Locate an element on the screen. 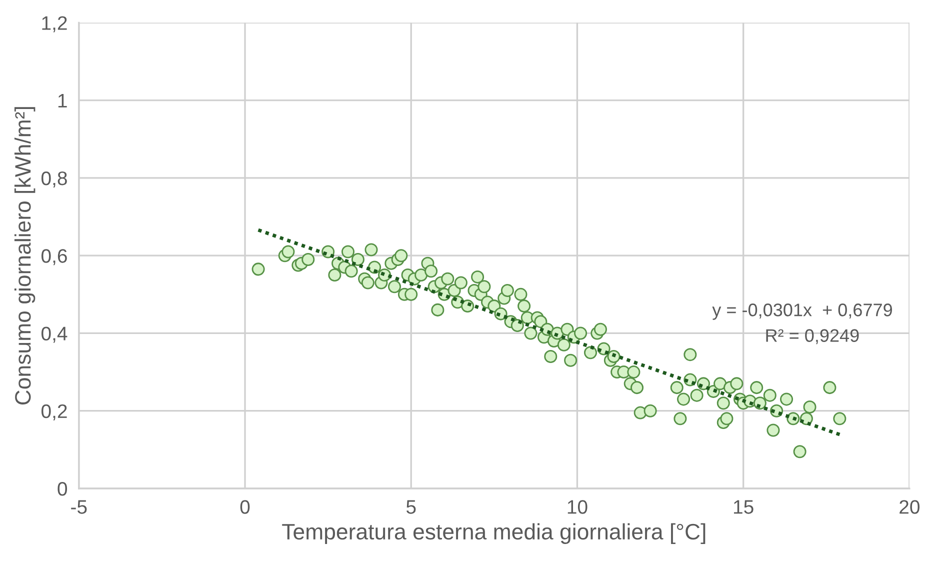 This screenshot has height=568, width=928. y-axis-title: Consumo giornaliero [kWh/m²] is located at coordinates (25, 256).